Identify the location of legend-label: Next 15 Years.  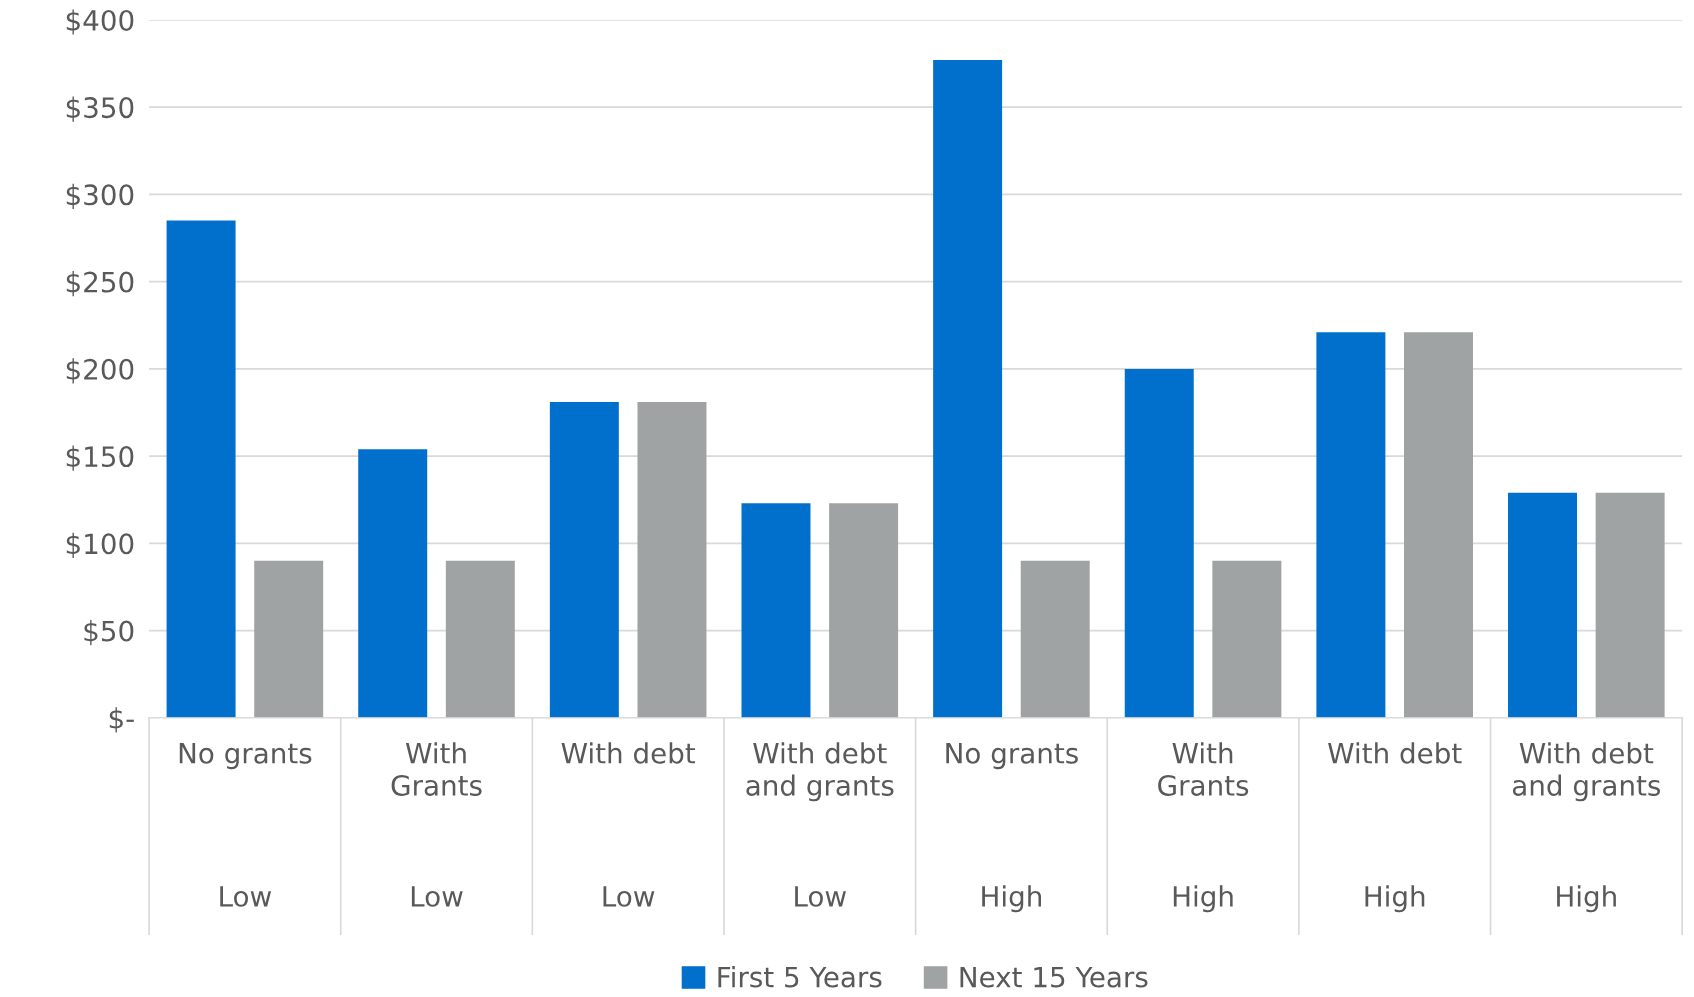
(1054, 977).